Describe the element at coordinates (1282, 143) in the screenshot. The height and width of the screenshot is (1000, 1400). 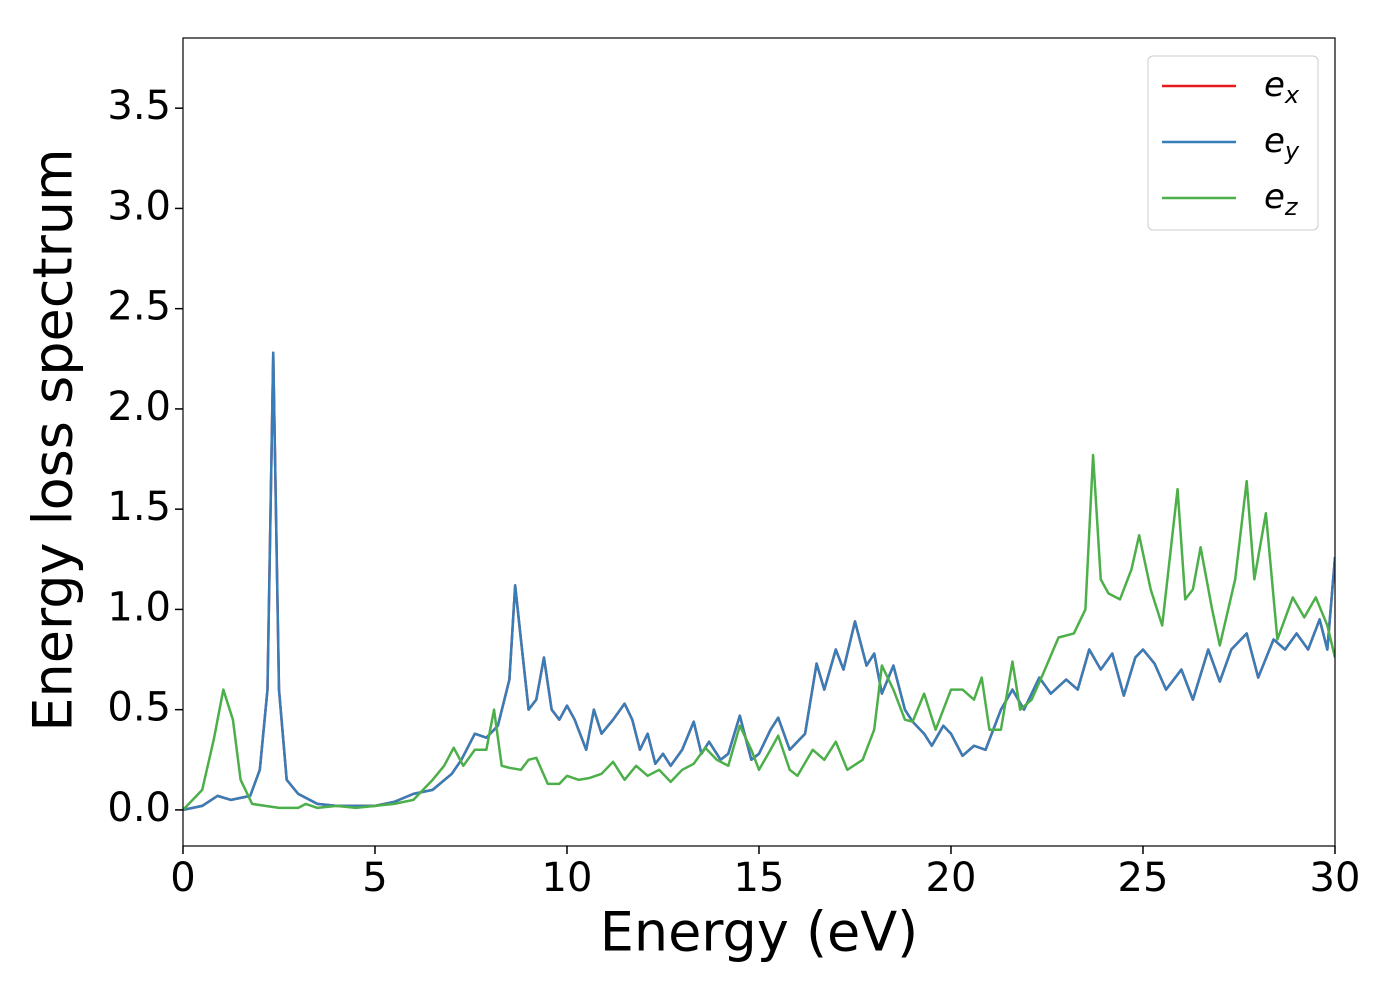
I see `legend-label: ey` at that location.